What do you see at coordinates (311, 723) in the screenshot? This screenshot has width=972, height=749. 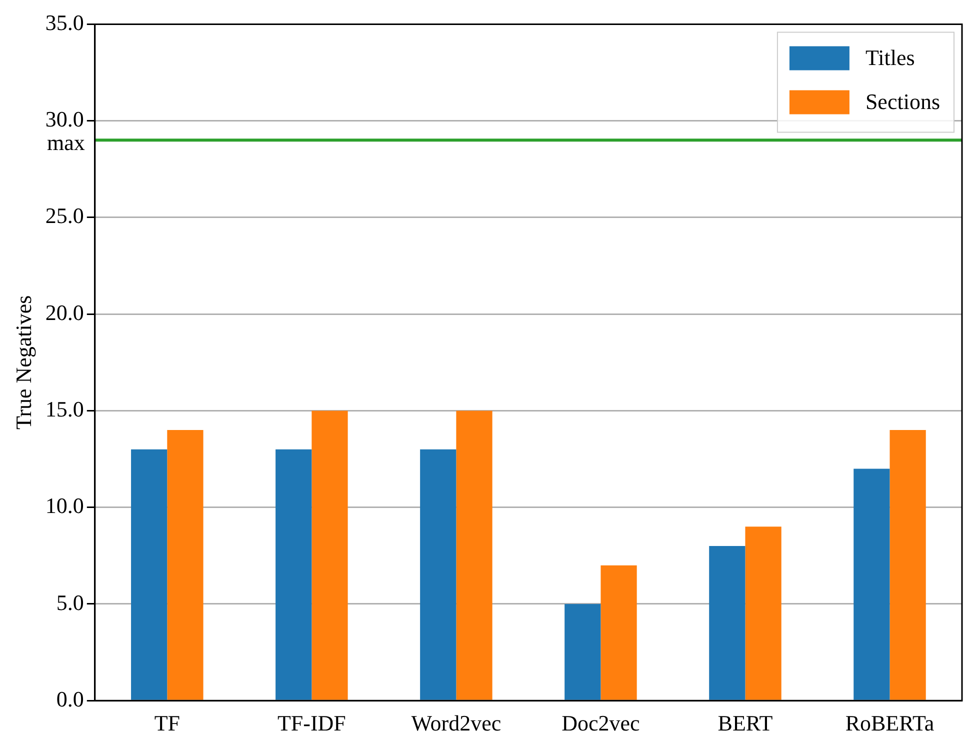 I see `x-tick-label: TF-IDF` at bounding box center [311, 723].